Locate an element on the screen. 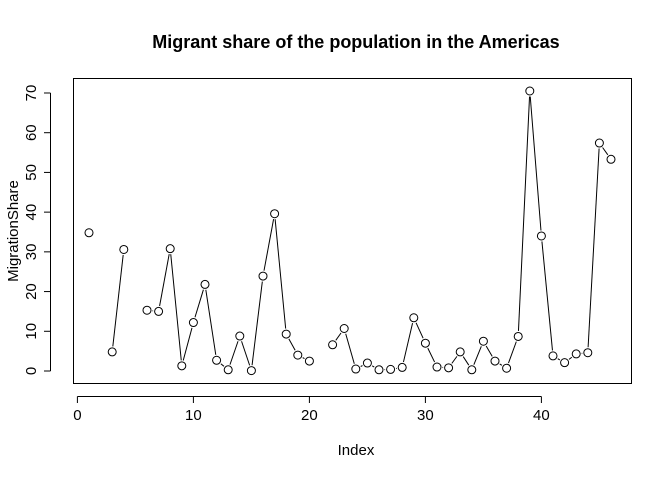 This screenshot has width=672, height=480. y-axis: 0 10 20 30 40 50 60 70 is located at coordinates (37, 230).